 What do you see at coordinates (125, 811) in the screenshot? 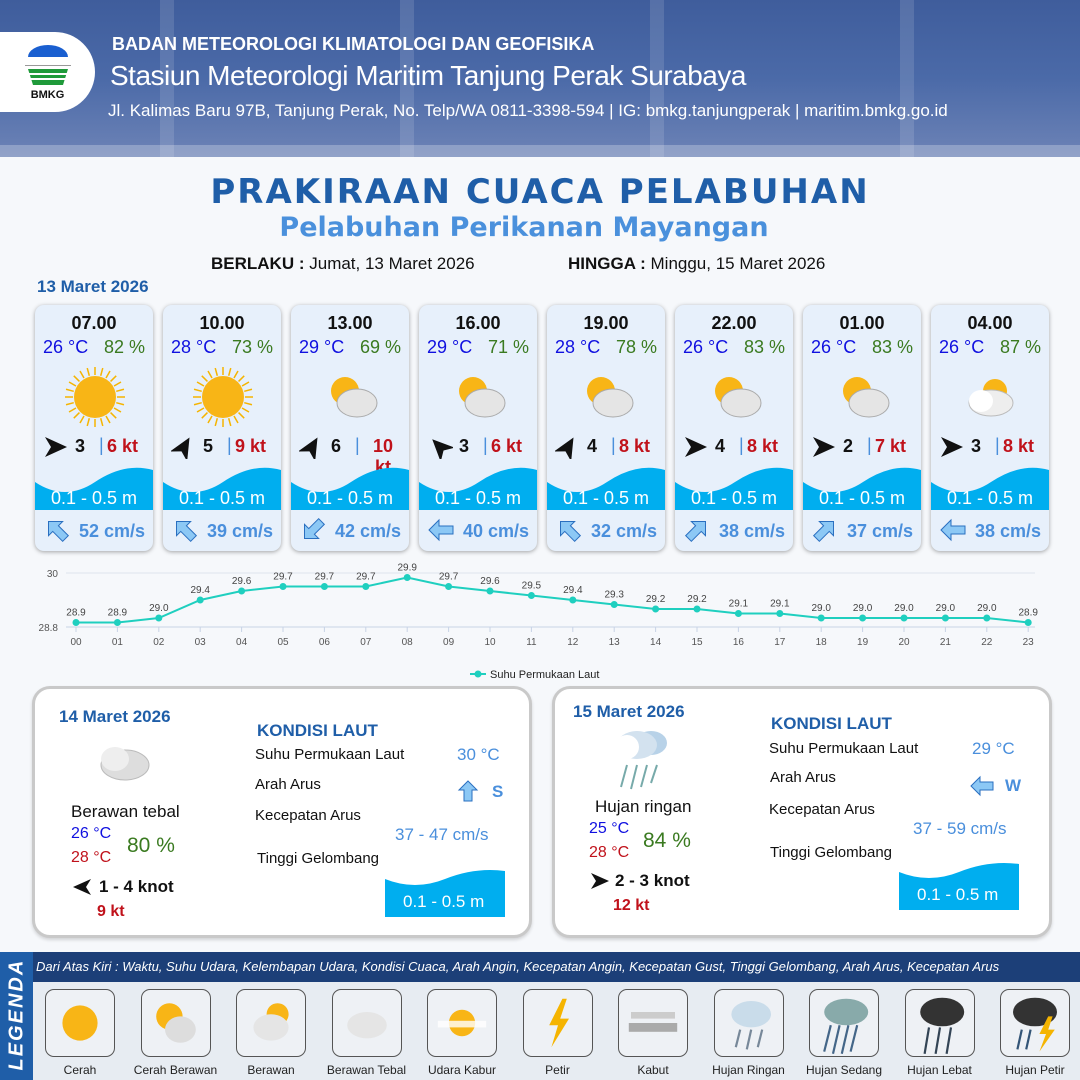
I see `weather-condition: Berawan tebal` at bounding box center [125, 811].